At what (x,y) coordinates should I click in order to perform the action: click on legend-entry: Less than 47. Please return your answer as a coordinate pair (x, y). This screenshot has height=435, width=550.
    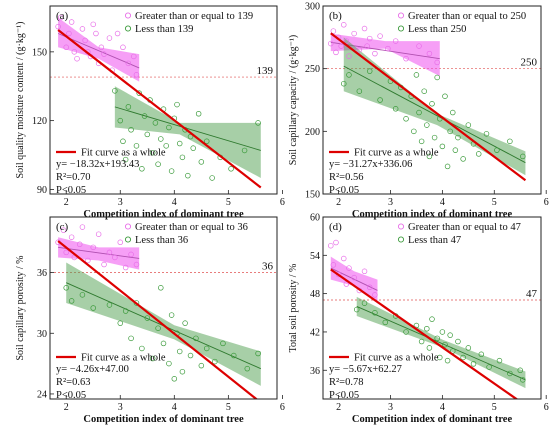
    Looking at the image, I should click on (434, 240).